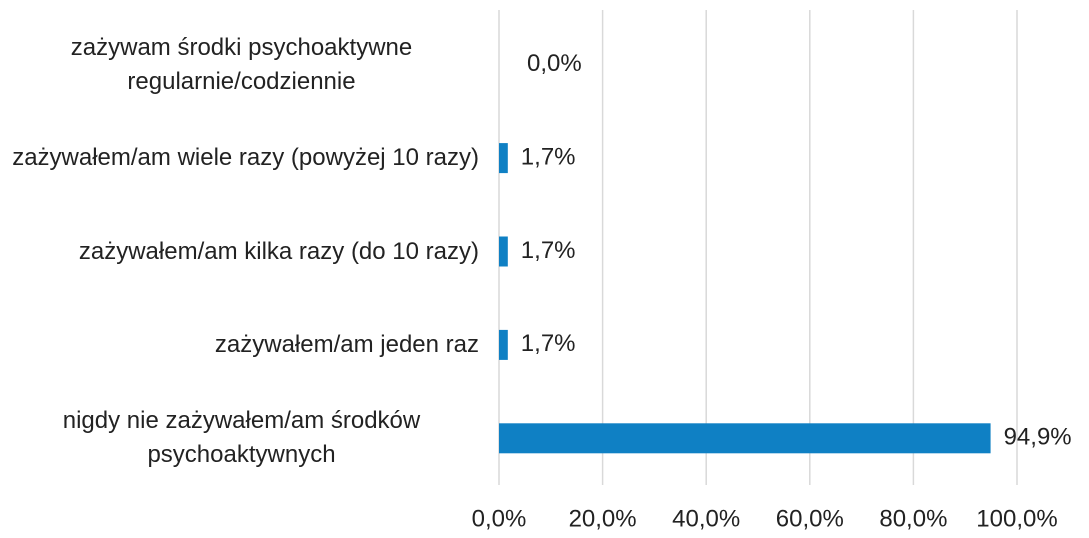  What do you see at coordinates (346, 344) in the screenshot?
I see `y-tick-label: zażywałem/am jeden raz` at bounding box center [346, 344].